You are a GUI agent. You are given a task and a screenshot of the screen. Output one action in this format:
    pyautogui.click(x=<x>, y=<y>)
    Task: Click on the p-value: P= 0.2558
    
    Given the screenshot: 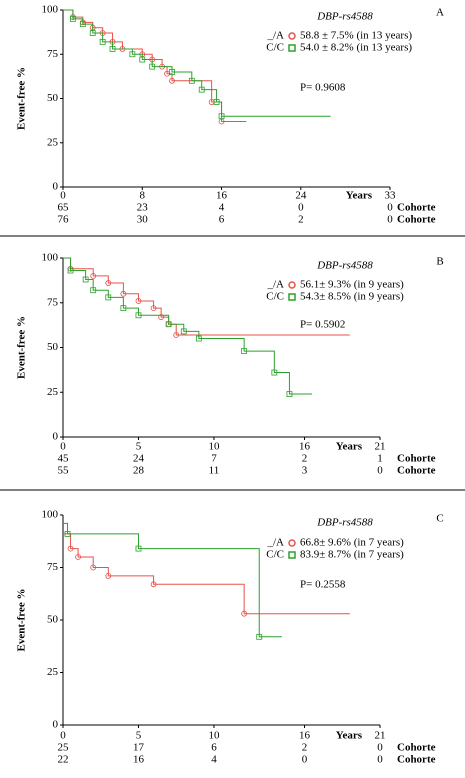 What is the action you would take?
    pyautogui.click(x=323, y=585)
    